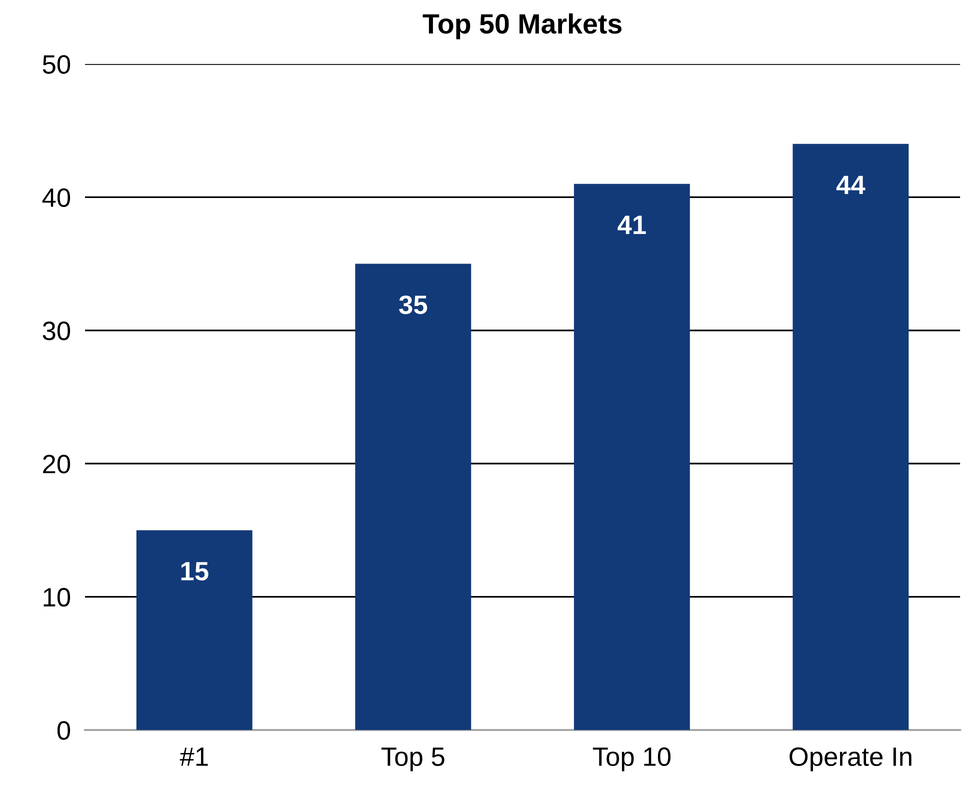 Image resolution: width=962 pixels, height=801 pixels. What do you see at coordinates (413, 304) in the screenshot?
I see `data-label: 35` at bounding box center [413, 304].